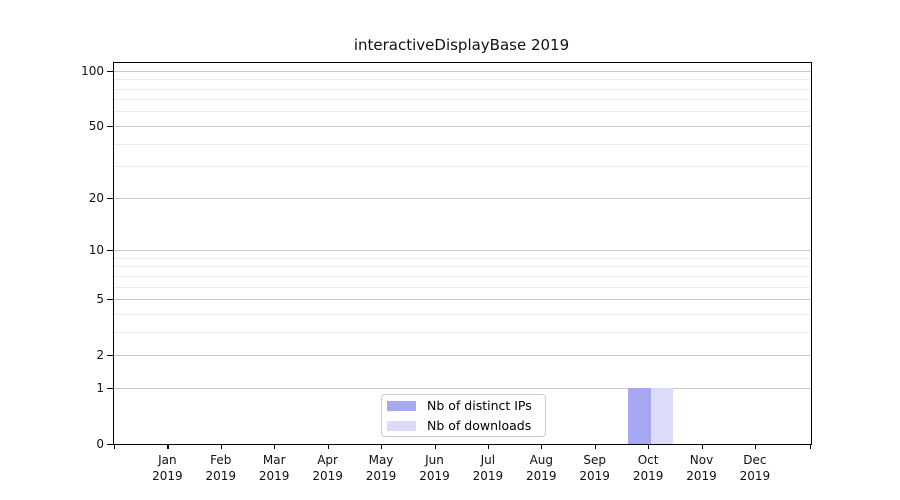 The image size is (900, 500). I want to click on y-tick-label: 50, so click(96, 125).